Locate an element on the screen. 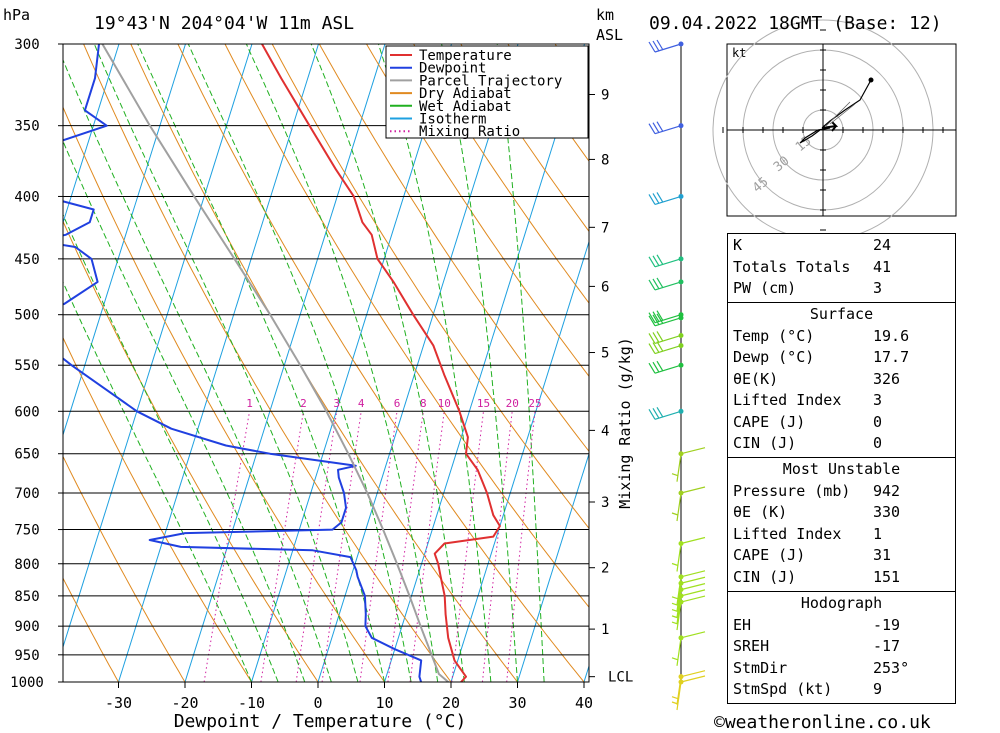  most-unstable-row-value: 942 is located at coordinates (887, 490).